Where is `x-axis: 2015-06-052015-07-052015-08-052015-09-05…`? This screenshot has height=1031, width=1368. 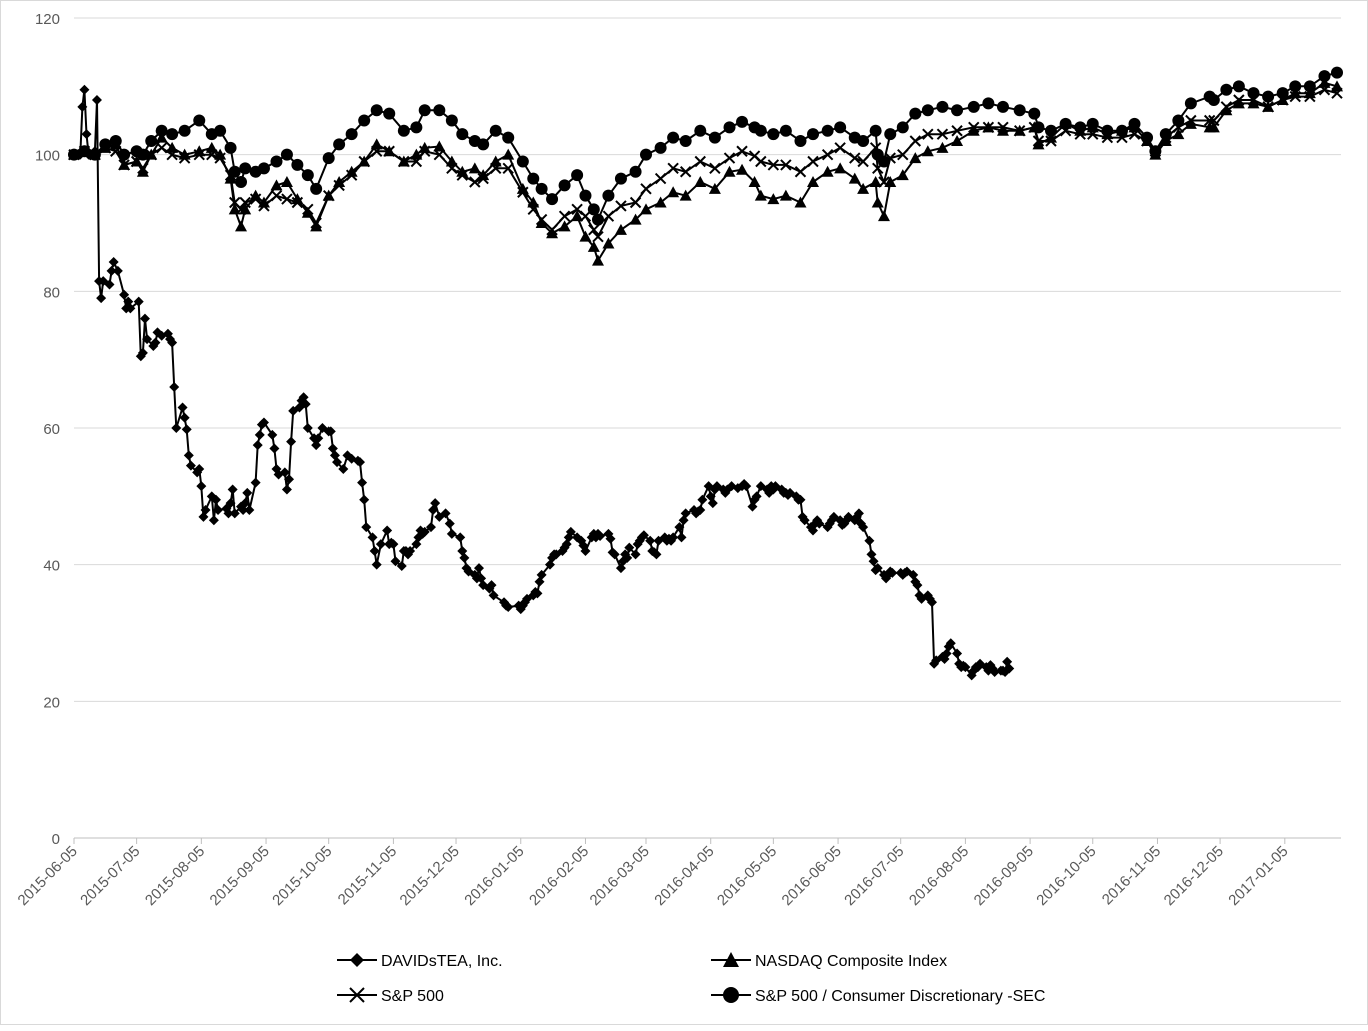
x-axis: 2015-06-052015-07-052015-08-052015-09-05… is located at coordinates (678, 873).